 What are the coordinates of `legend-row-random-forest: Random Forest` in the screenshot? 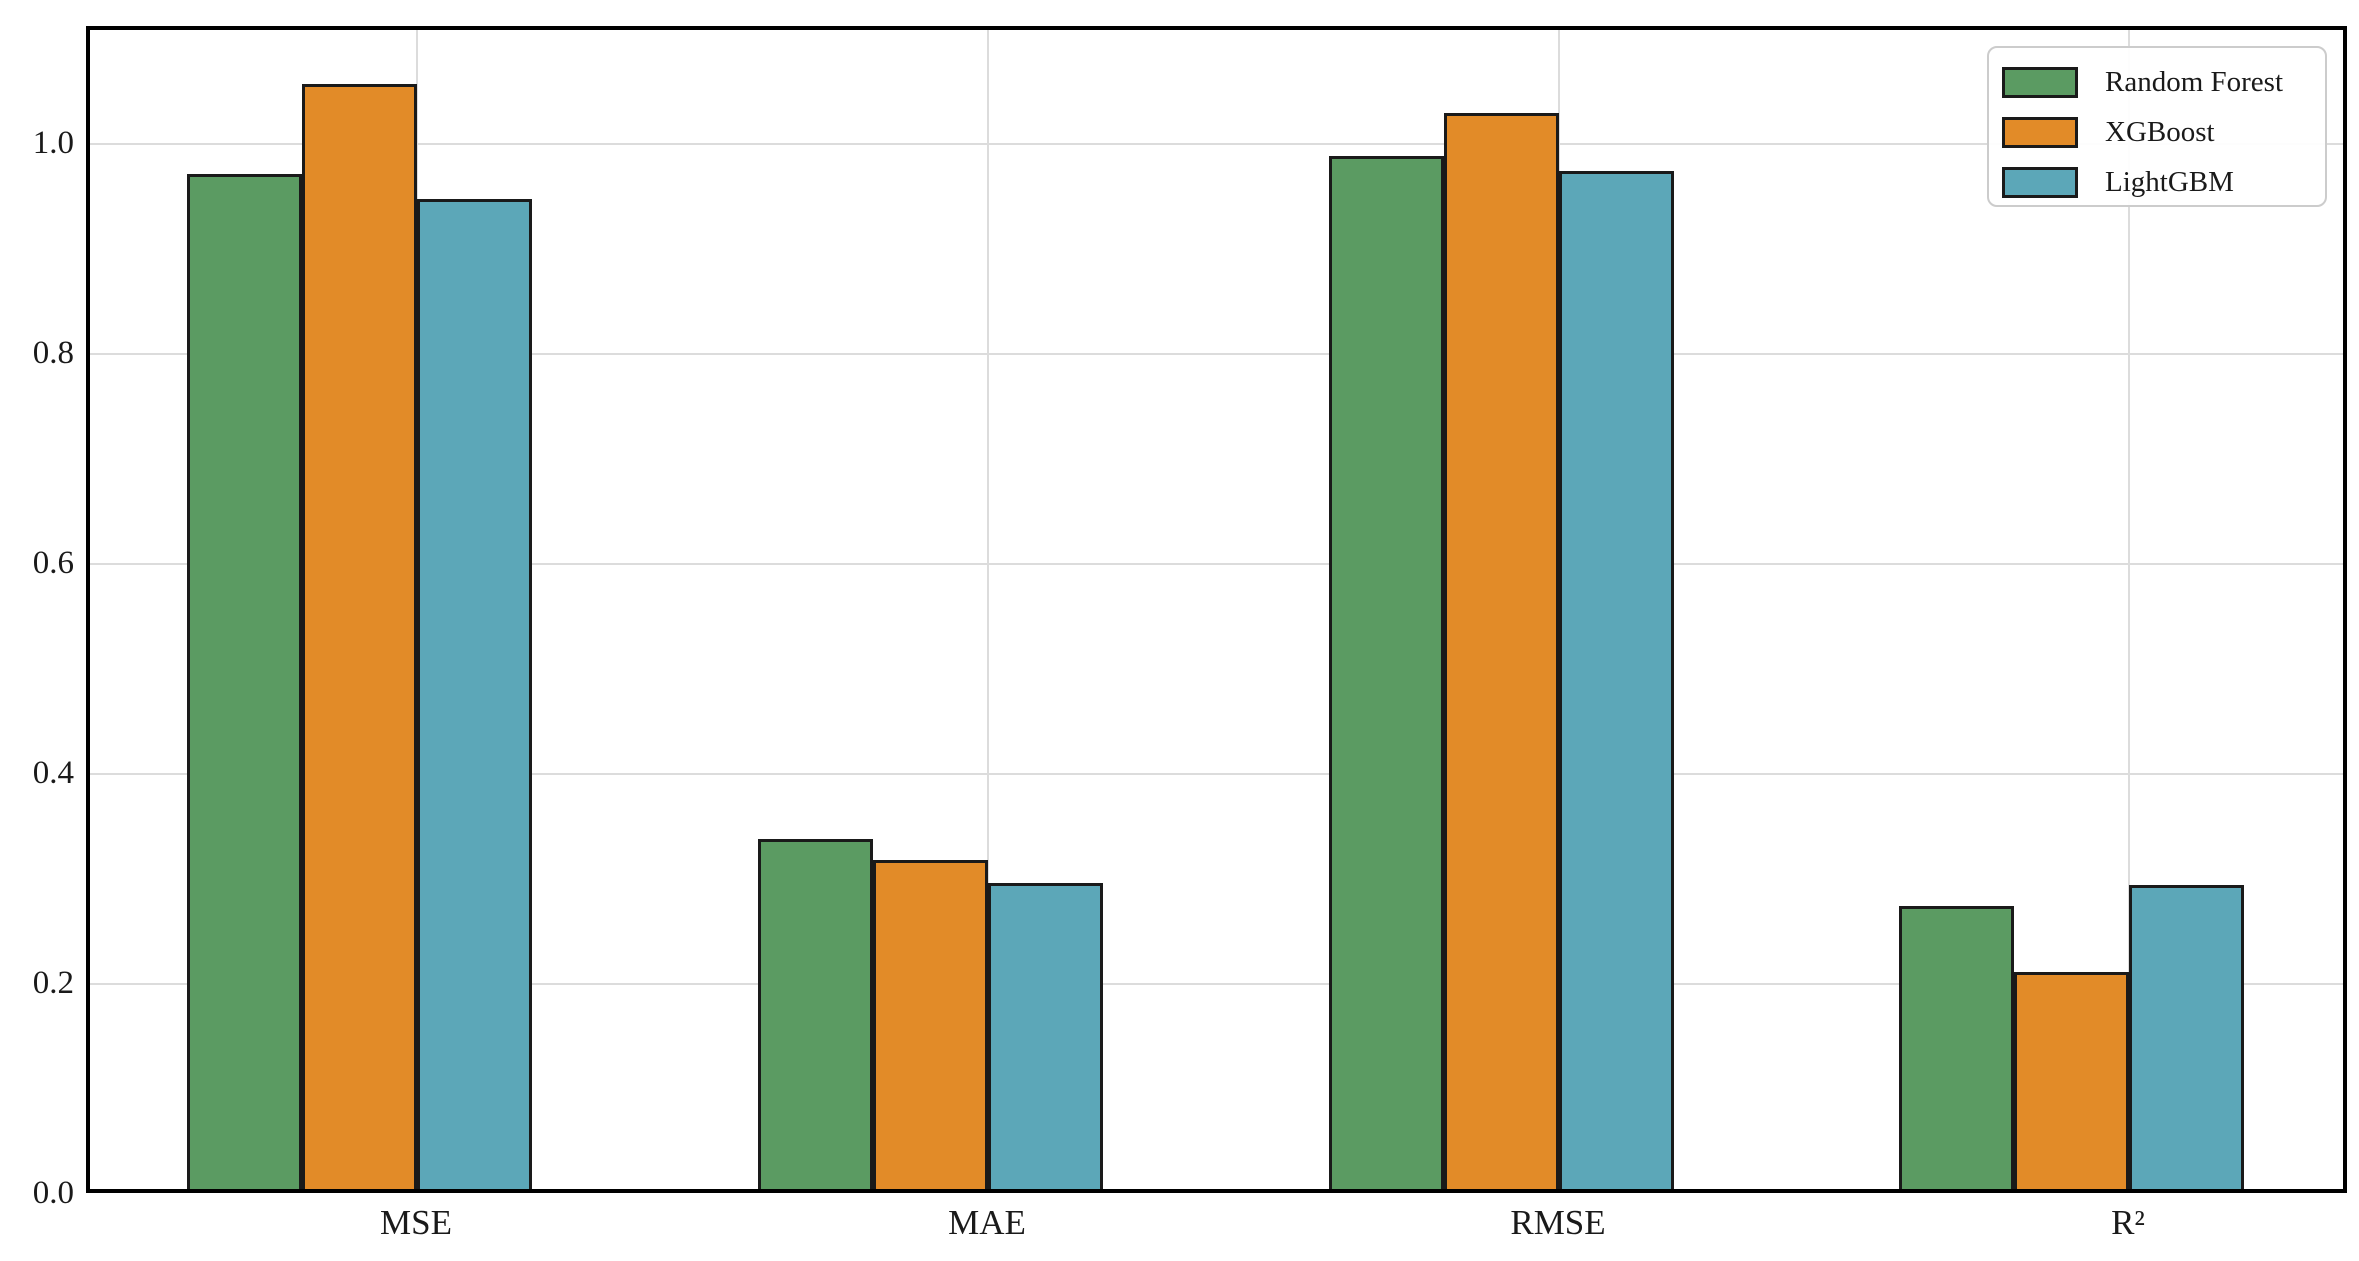 It's located at (2163, 82).